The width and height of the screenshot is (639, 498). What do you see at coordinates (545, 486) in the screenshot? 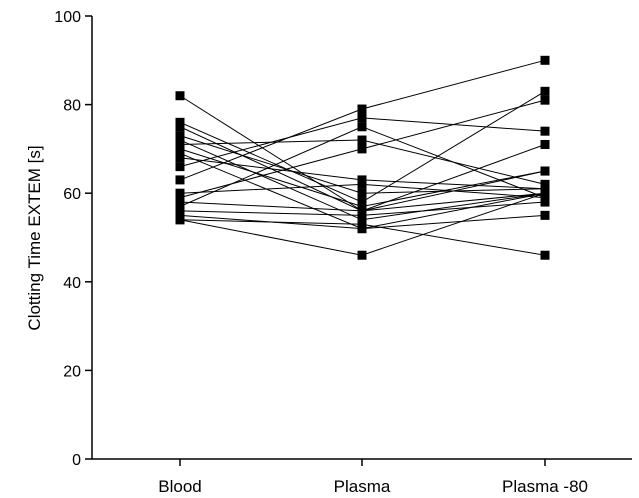
I see `x-tick-label: Plasma -80` at bounding box center [545, 486].